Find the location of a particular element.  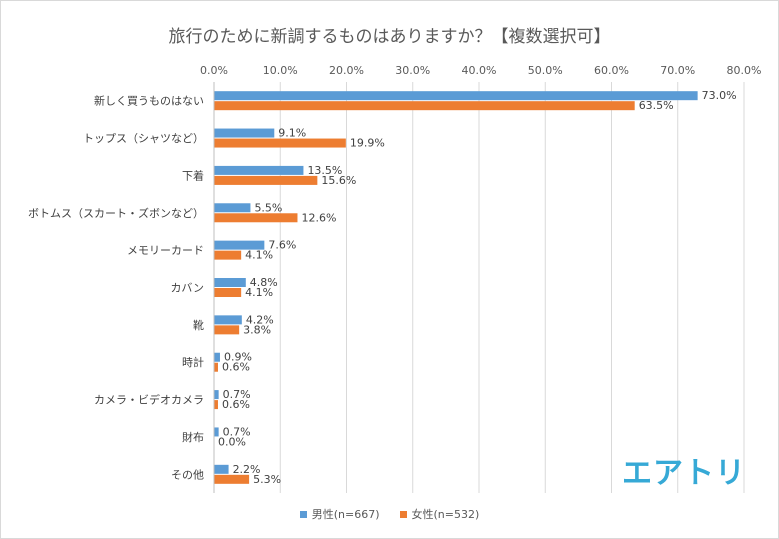

category-label: トップス（シャツなど） is located at coordinates (143, 138).